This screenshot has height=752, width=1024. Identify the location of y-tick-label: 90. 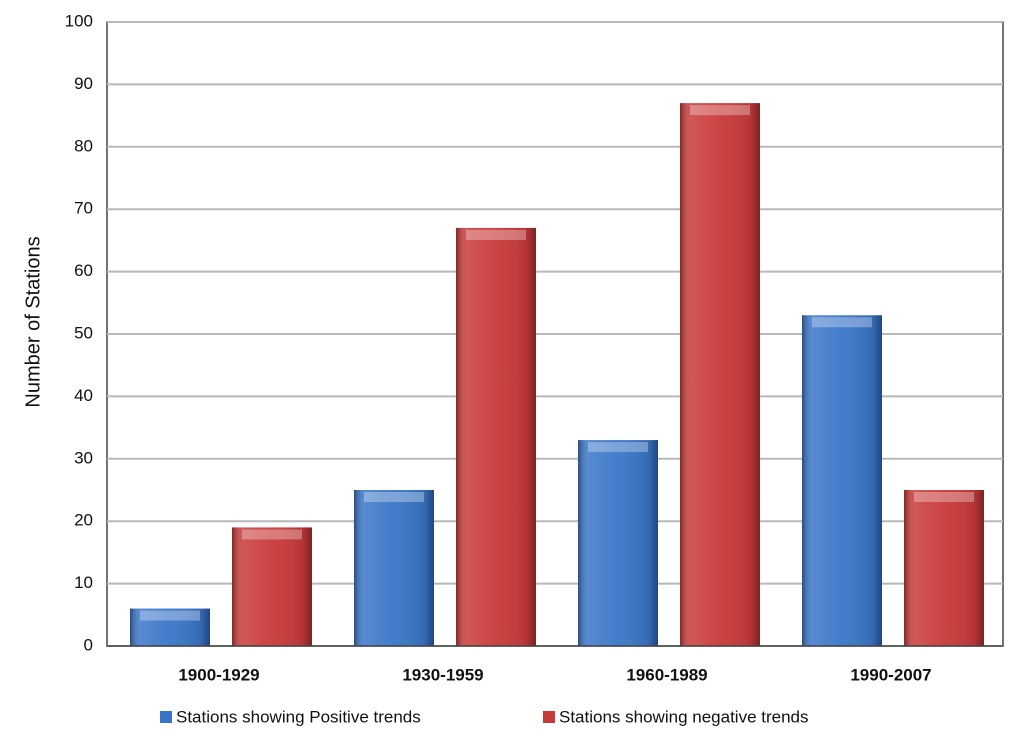
(83, 83).